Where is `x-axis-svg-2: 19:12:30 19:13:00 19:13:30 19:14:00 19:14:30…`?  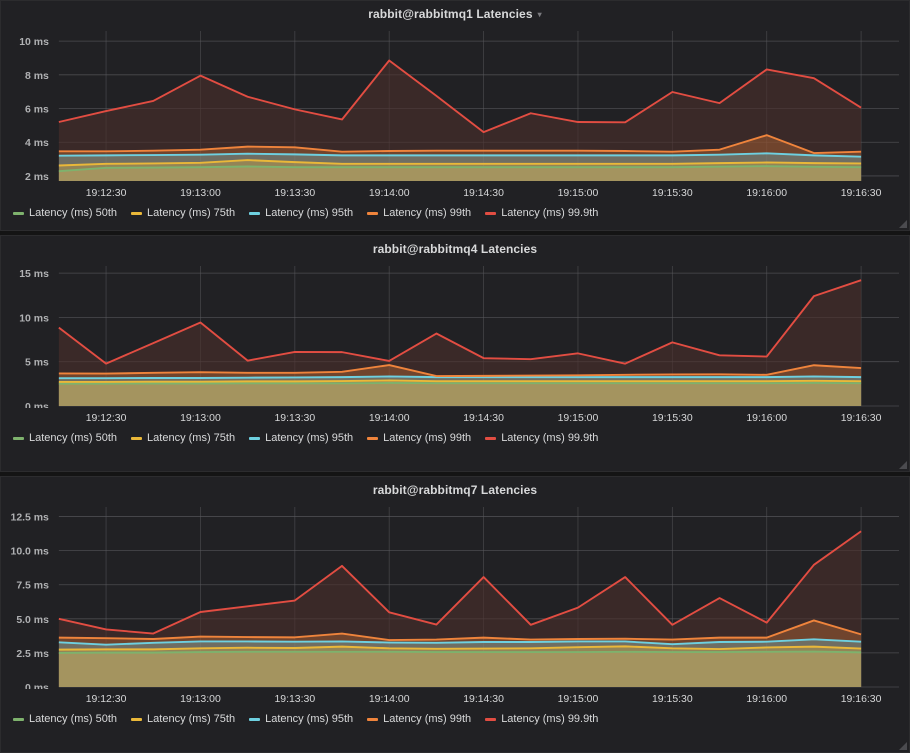
x-axis-svg-2: 19:12:30 19:13:00 19:13:30 19:14:00 19:14:30… is located at coordinates (484, 418).